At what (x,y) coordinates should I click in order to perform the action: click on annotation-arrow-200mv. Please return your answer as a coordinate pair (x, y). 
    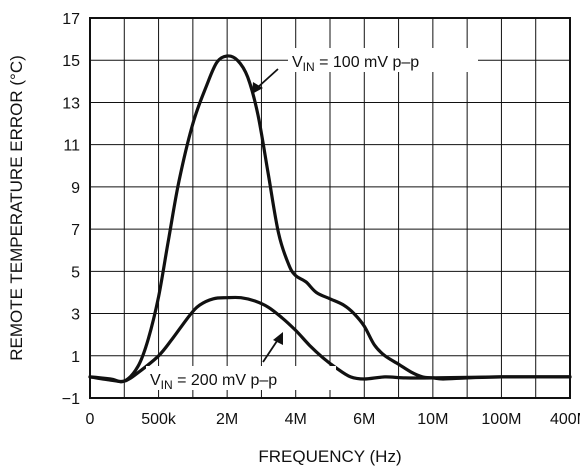
    Looking at the image, I should click on (271, 350).